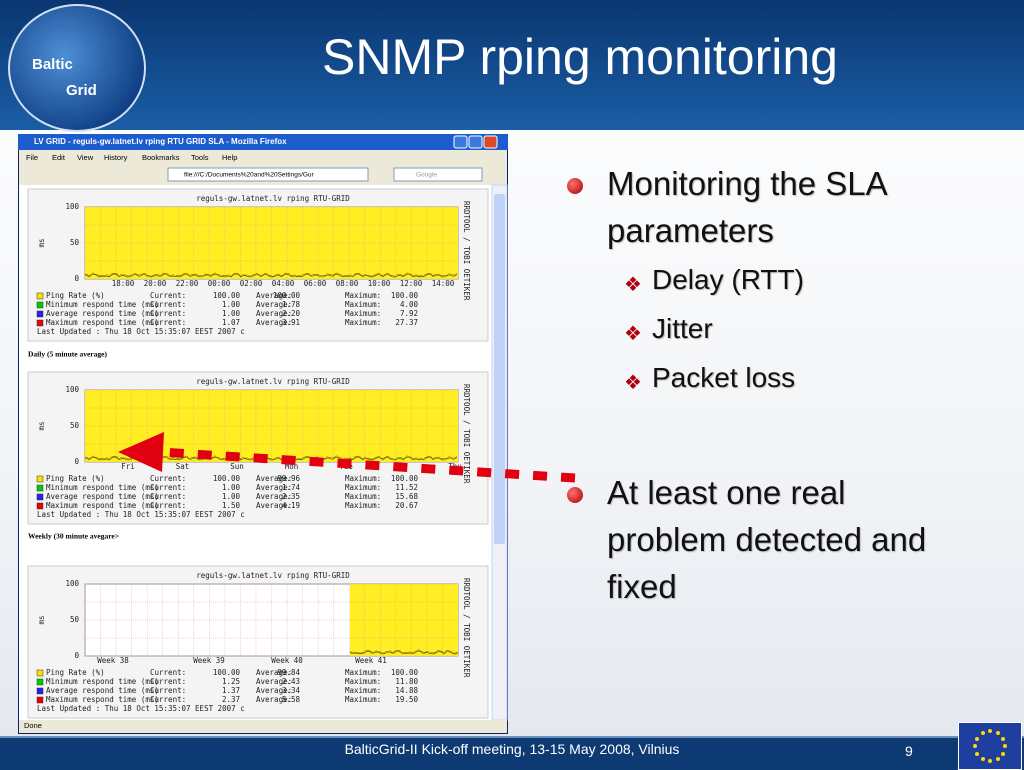  I want to click on menu-bar, so click(263, 157).